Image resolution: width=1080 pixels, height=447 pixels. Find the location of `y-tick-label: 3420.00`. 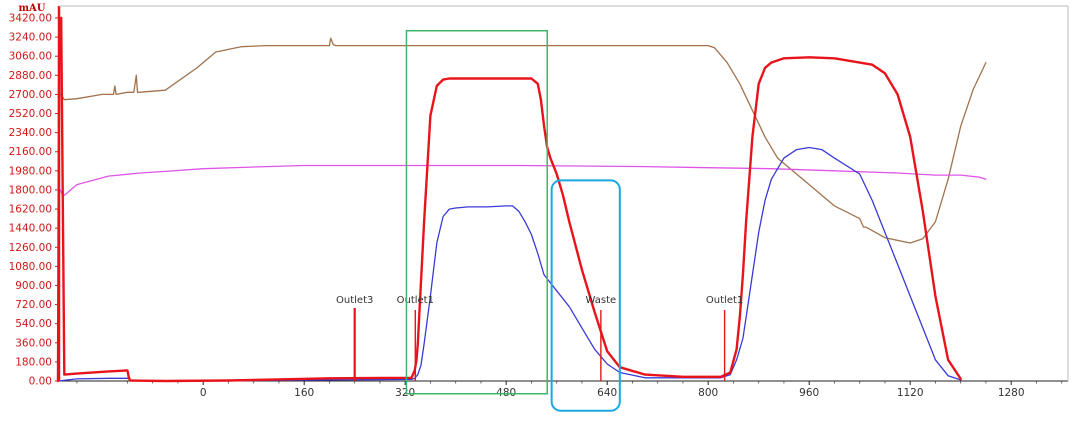

y-tick-label: 3420.00 is located at coordinates (30, 19).